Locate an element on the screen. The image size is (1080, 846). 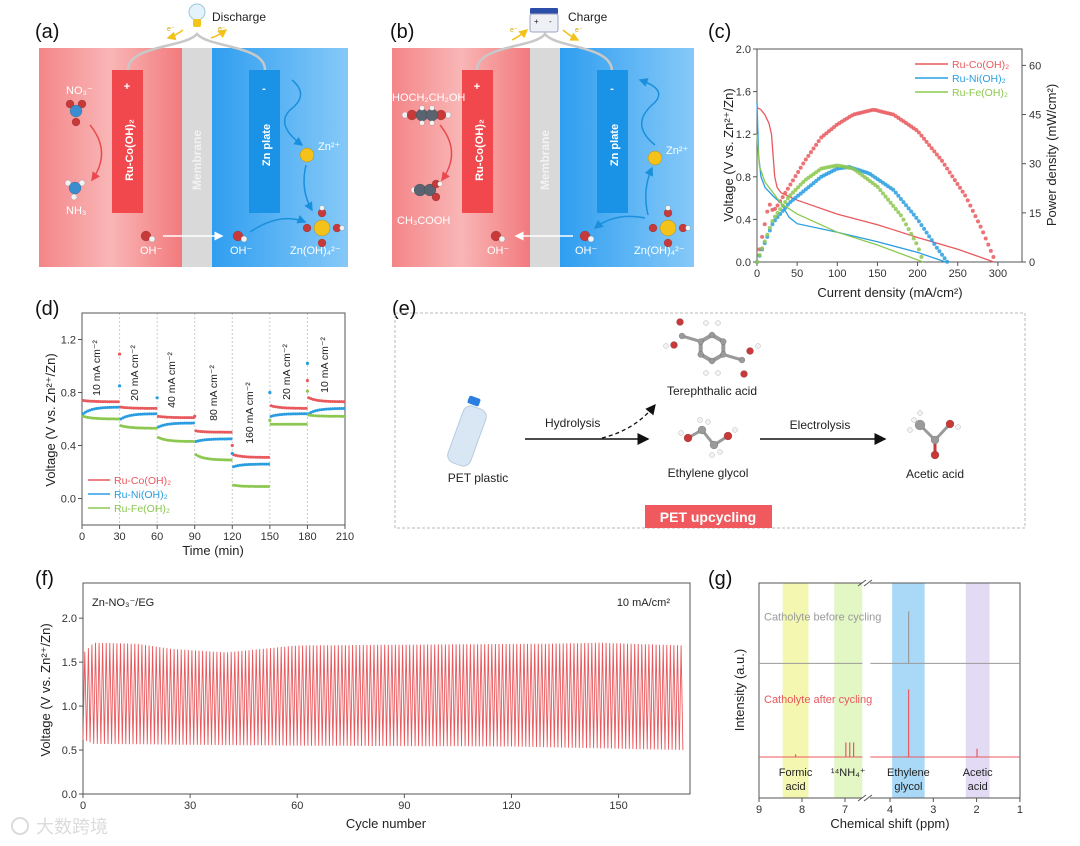
zinc-ion is located at coordinates (655, 158).